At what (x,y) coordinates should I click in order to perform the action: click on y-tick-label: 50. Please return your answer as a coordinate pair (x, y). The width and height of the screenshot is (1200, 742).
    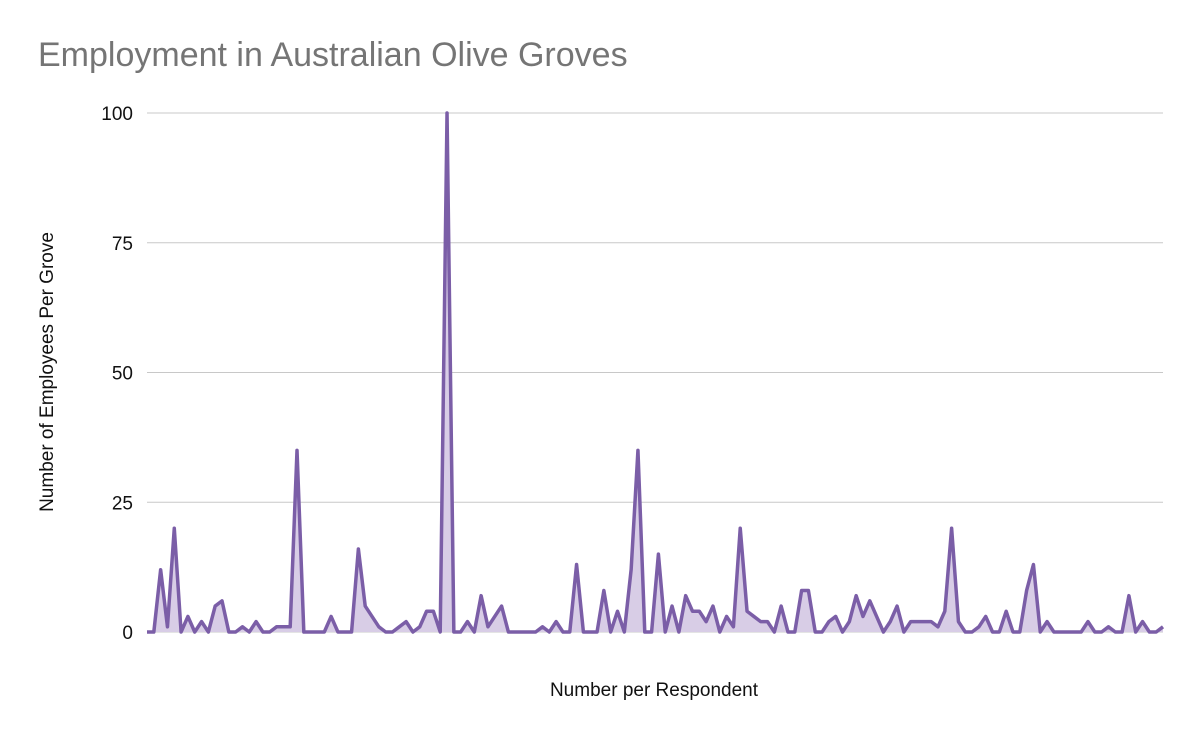
    Looking at the image, I should click on (122, 374).